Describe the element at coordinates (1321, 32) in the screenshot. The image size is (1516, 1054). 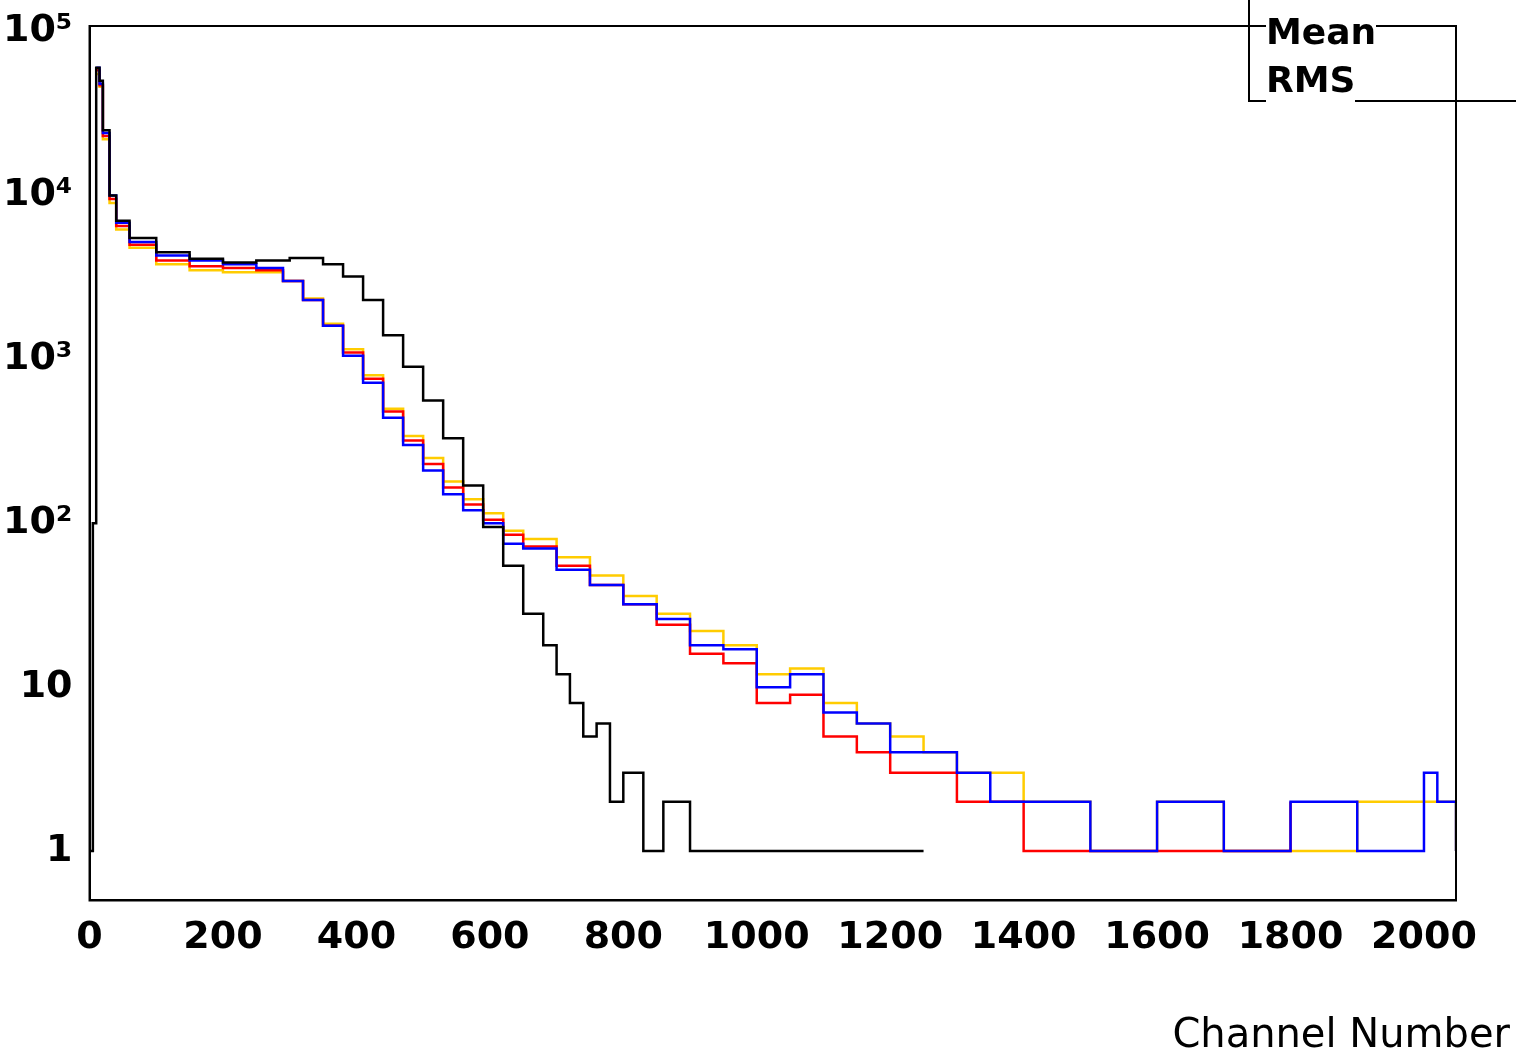
I see `annotation: Mean` at that location.